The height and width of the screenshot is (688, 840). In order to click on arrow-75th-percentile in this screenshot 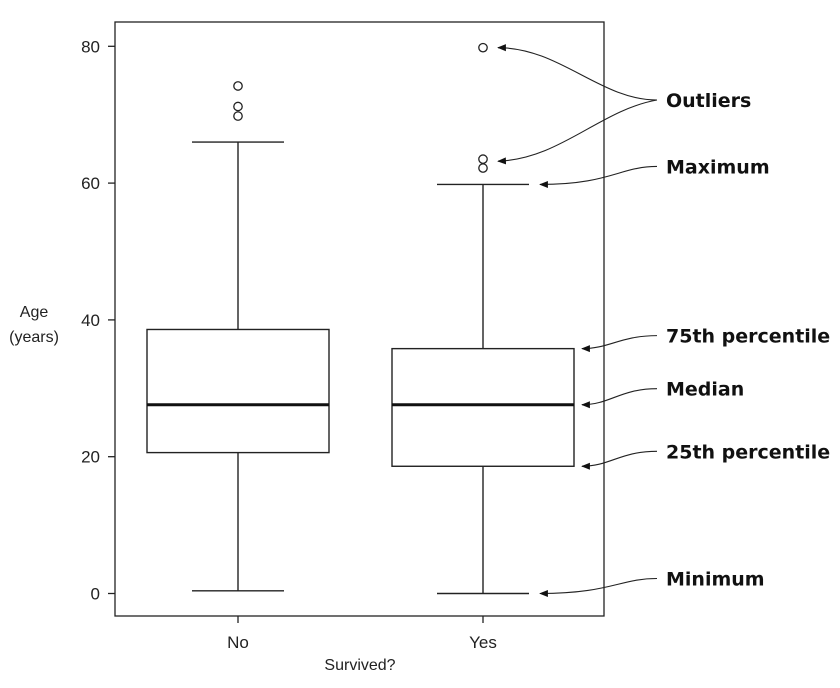, I will do `click(619, 344)`.